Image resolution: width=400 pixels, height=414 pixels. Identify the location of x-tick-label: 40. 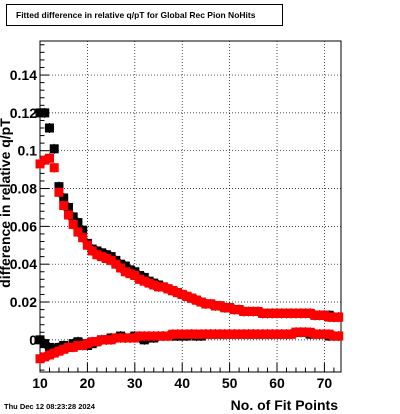
(182, 383).